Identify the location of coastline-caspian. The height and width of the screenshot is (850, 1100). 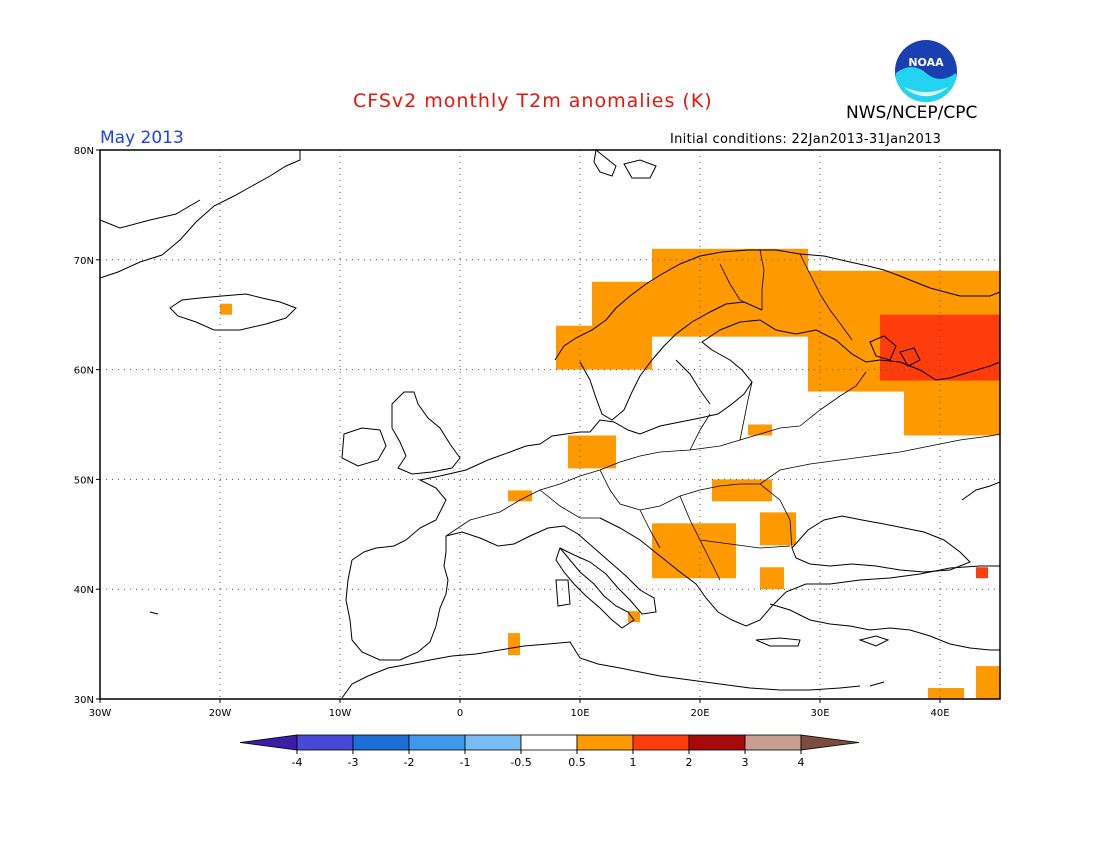
(981, 491).